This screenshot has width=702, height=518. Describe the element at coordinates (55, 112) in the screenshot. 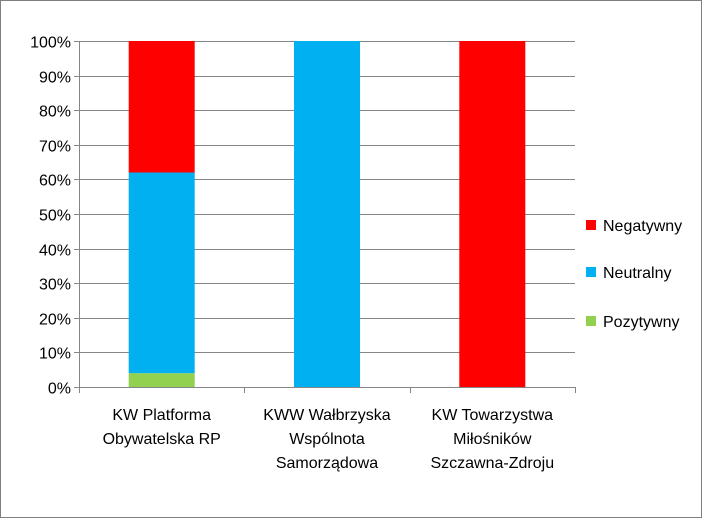

I see `y-tick-label: 80%` at that location.